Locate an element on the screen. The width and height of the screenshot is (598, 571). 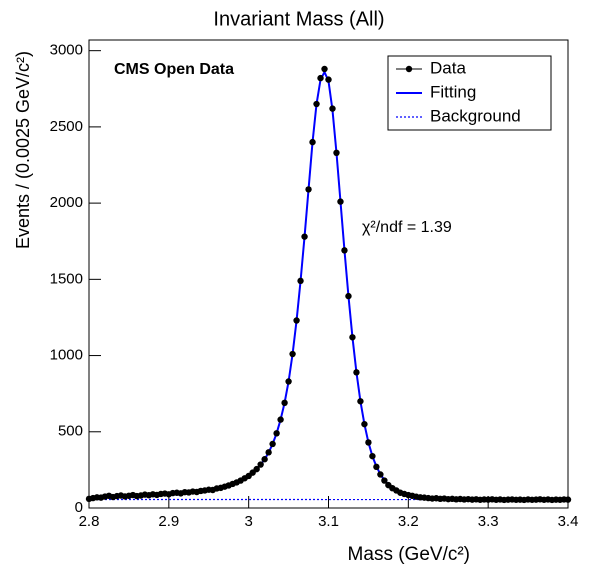
y-tick-label: 2500 is located at coordinates (66, 126).